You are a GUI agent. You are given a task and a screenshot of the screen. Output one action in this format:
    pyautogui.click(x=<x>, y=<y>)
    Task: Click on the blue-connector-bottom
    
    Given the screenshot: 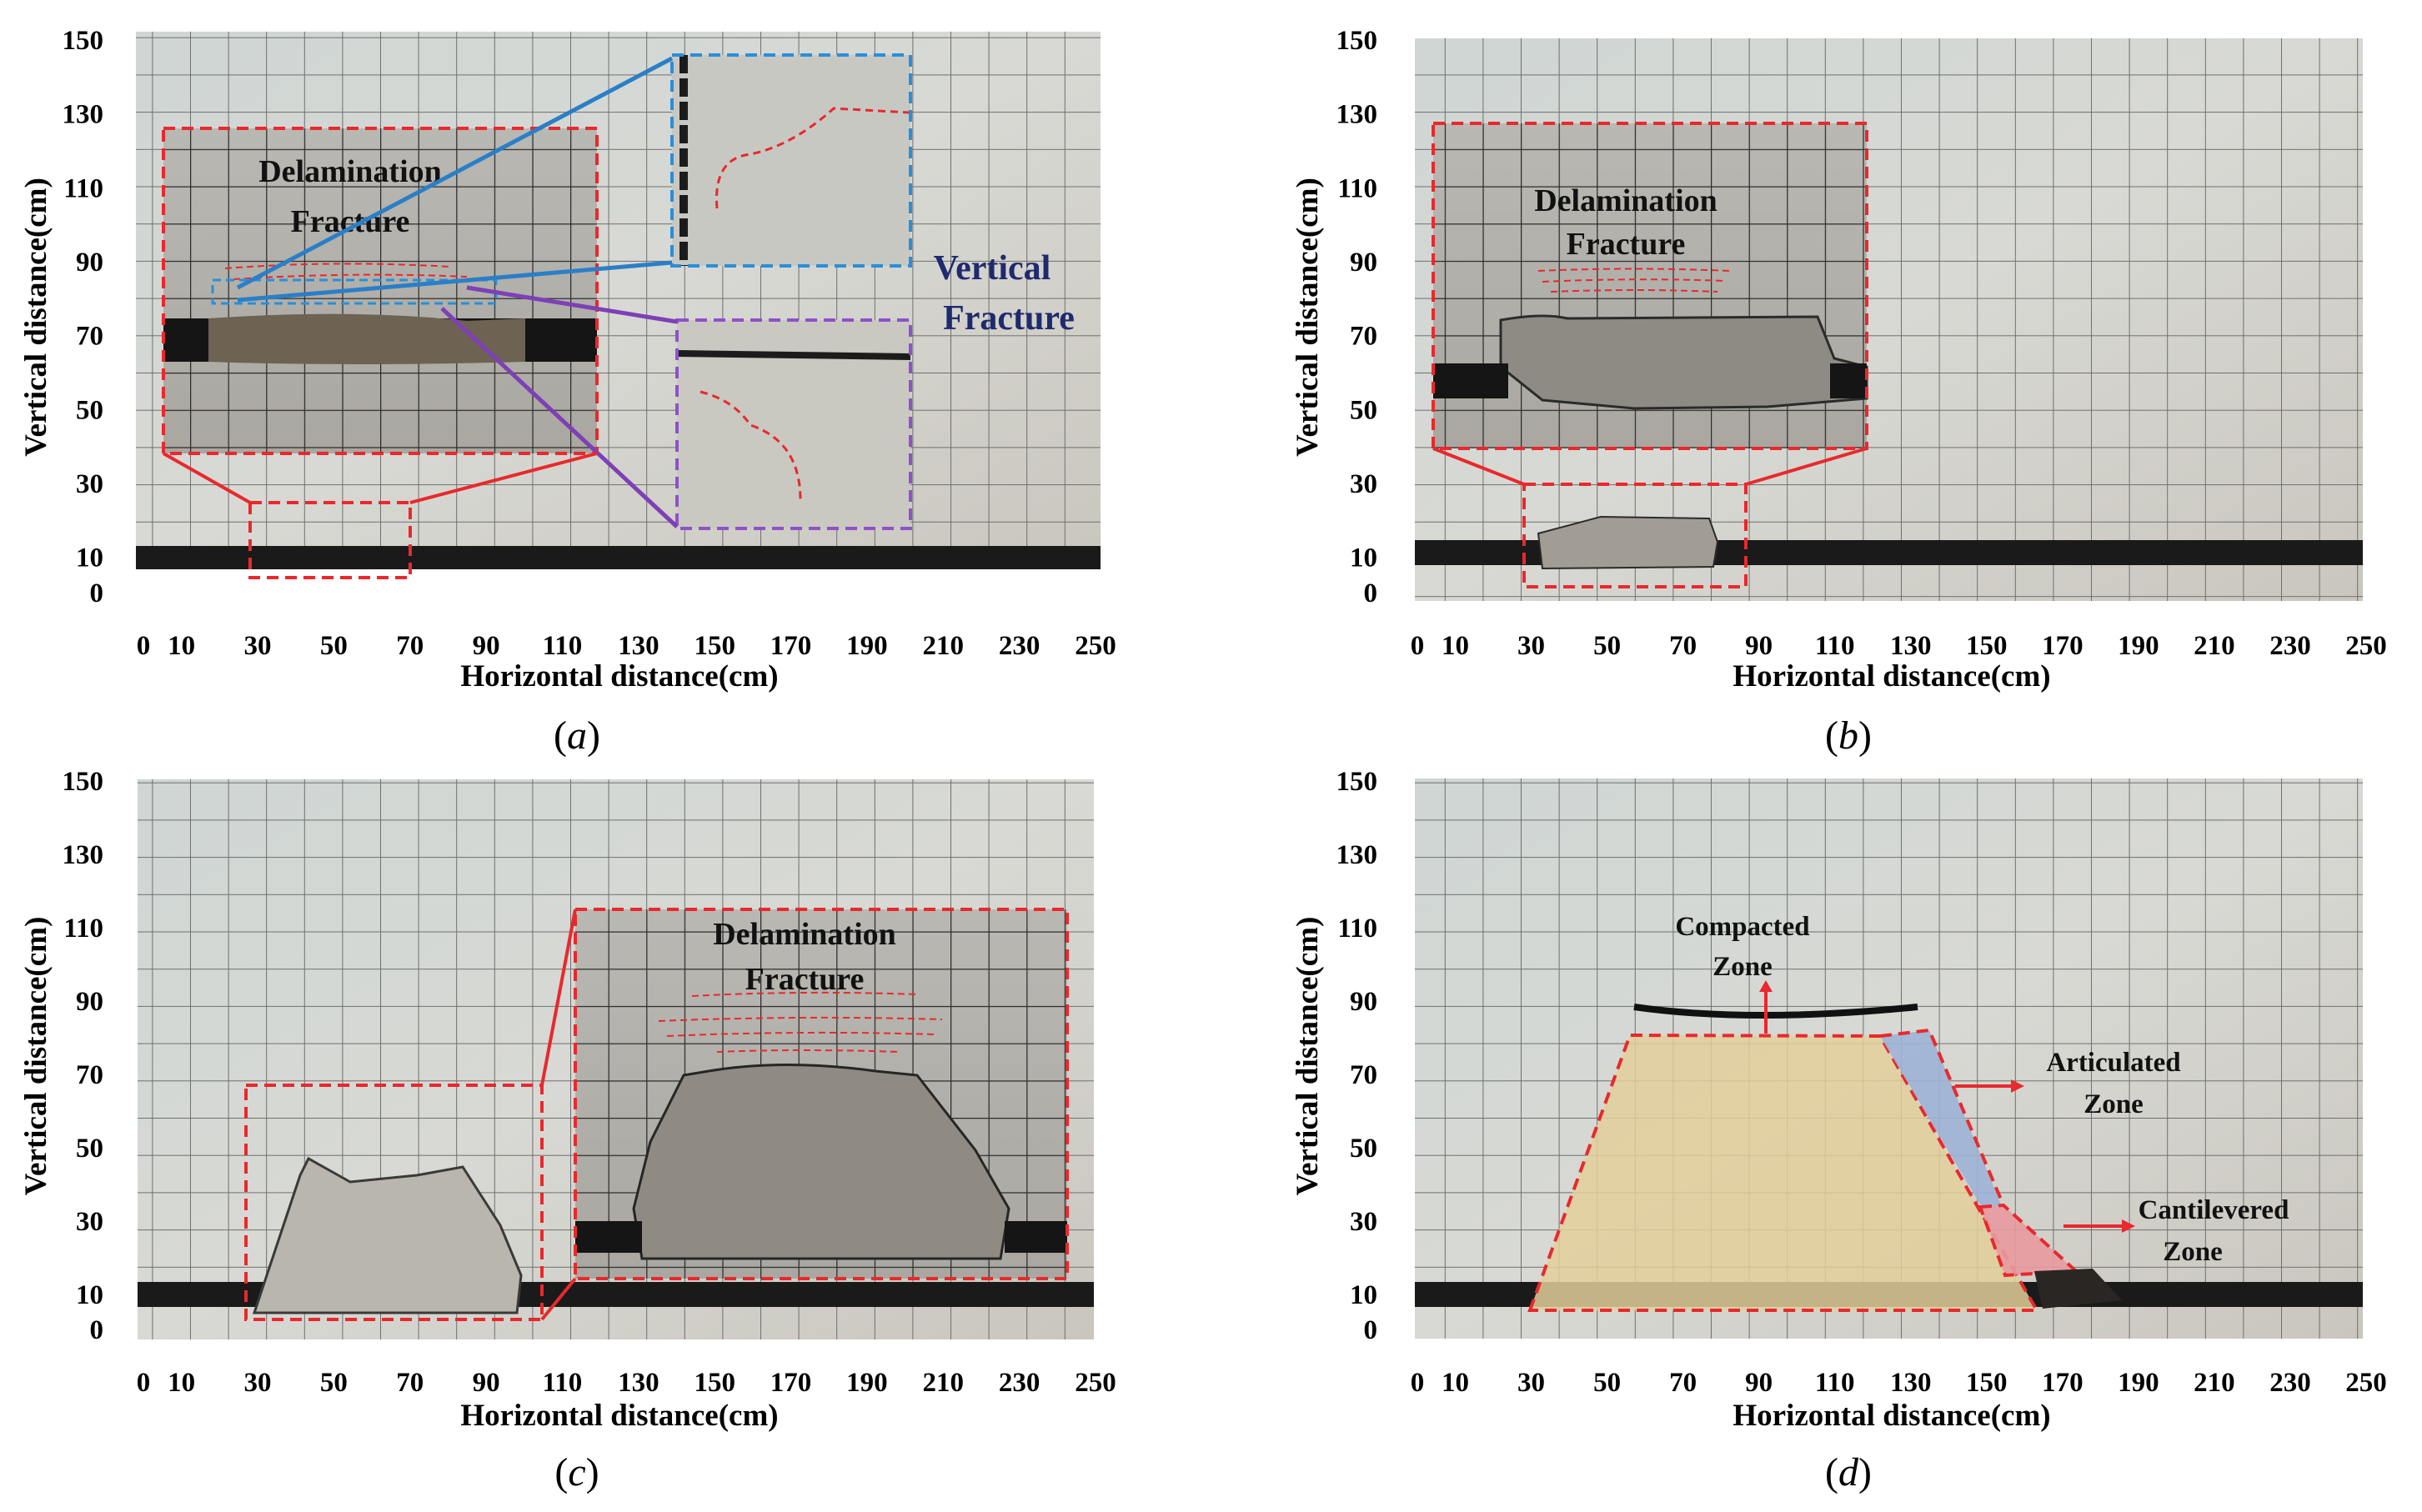 What is the action you would take?
    pyautogui.click(x=455, y=281)
    